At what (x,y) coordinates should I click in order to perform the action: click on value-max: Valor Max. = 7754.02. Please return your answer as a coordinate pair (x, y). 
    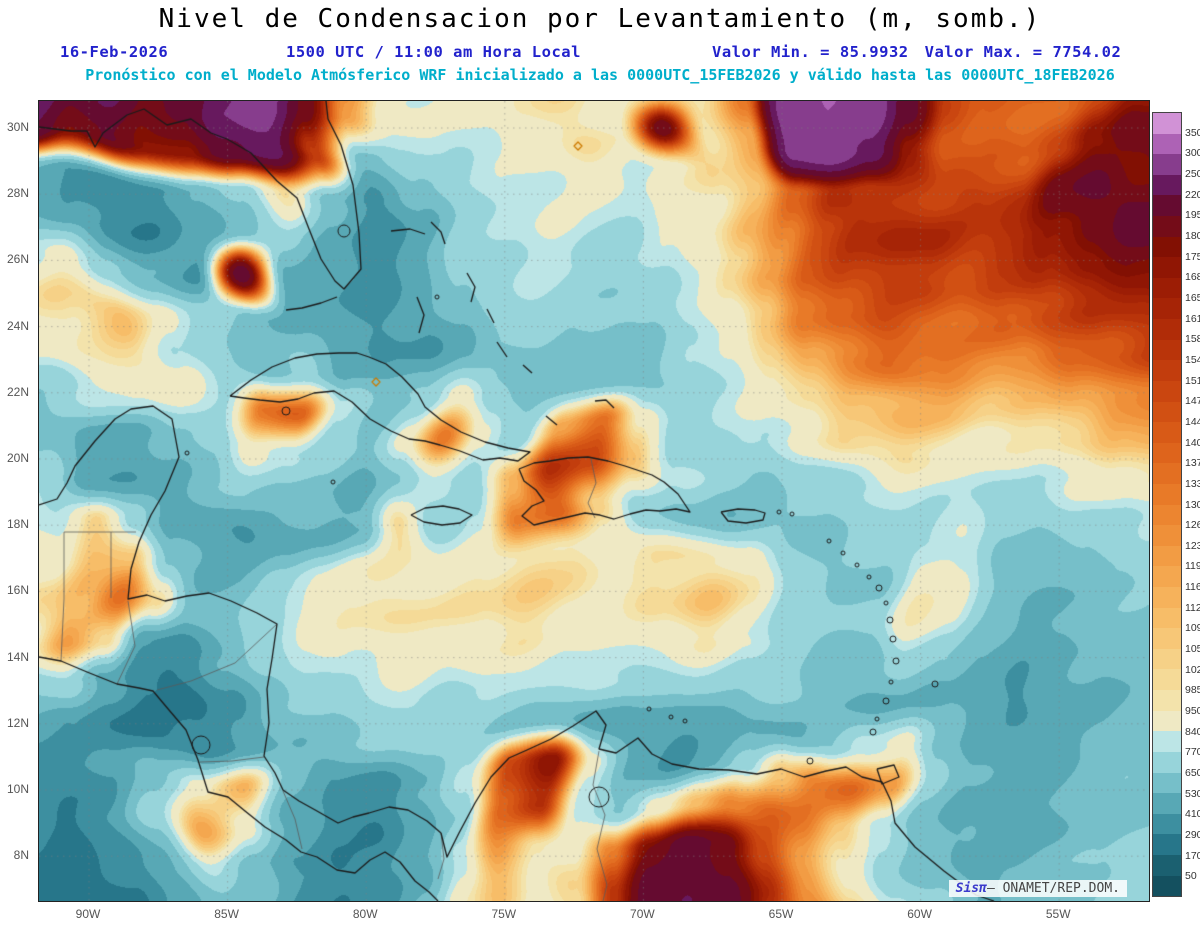
    Looking at the image, I should click on (1023, 52).